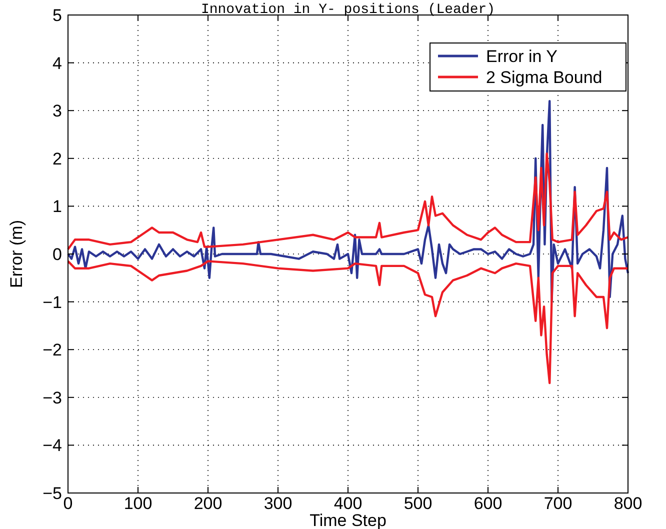 Image resolution: width=666 pixels, height=529 pixels. Describe the element at coordinates (57, 158) in the screenshot. I see `y-tick-label: 2` at that location.